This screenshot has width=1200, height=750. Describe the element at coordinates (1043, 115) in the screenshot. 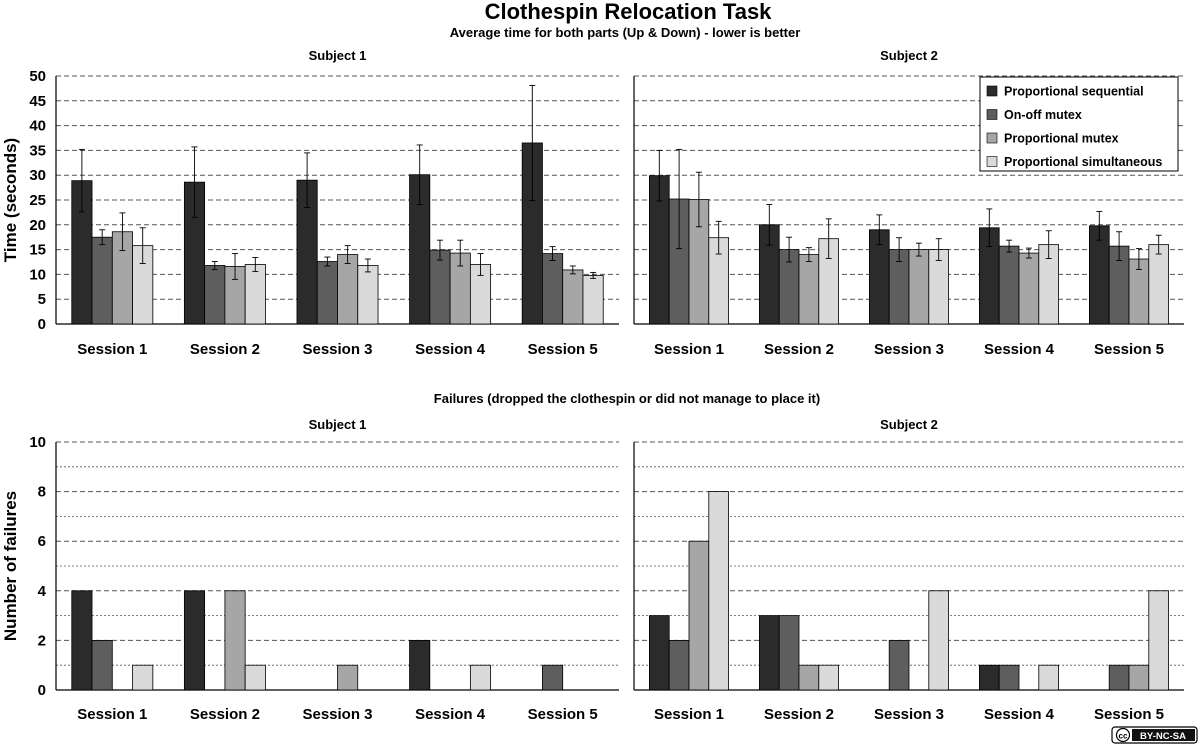

I see `legend-label: On-off mutex` at that location.